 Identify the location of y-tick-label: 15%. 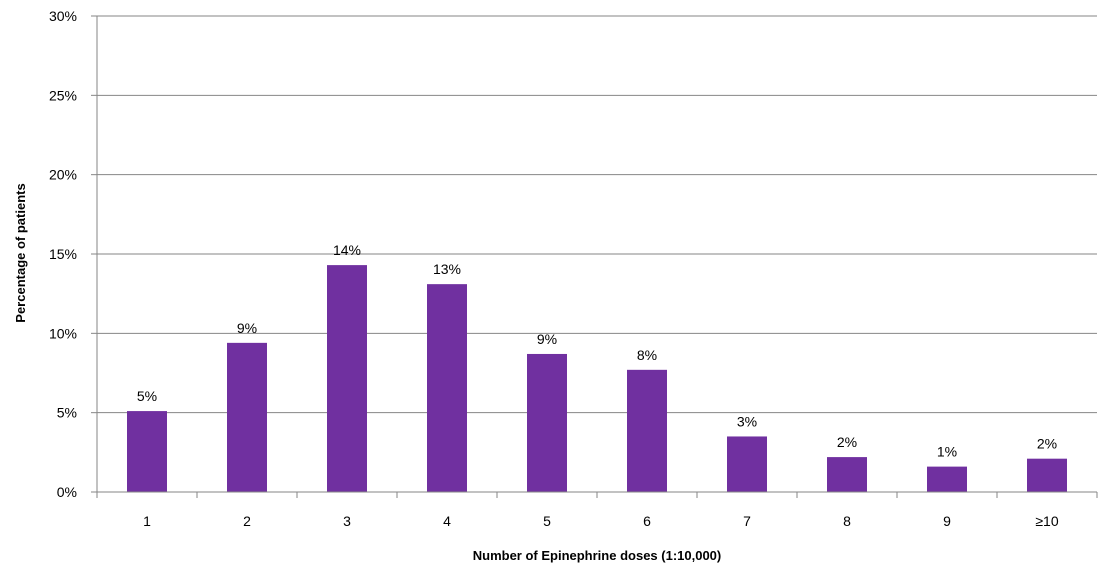
(63, 254).